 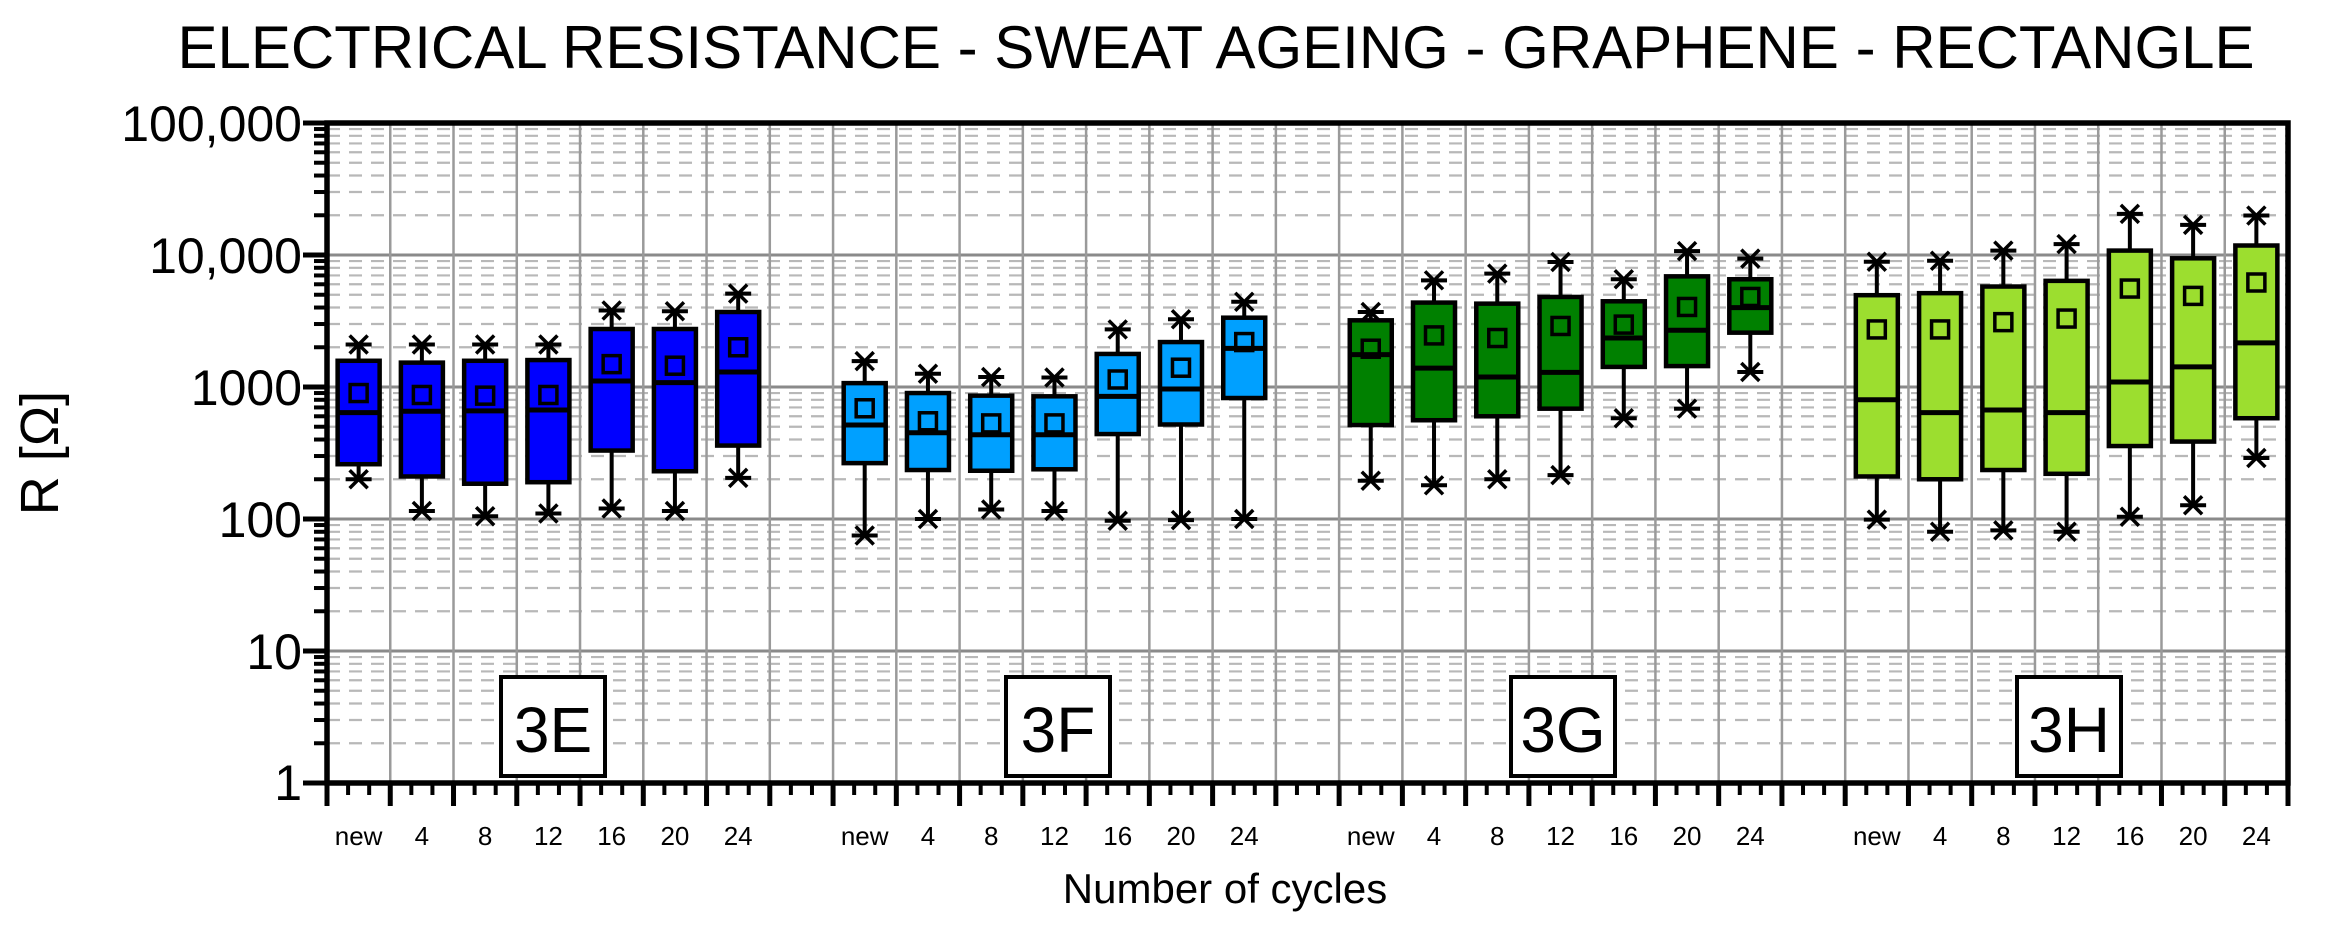 What do you see at coordinates (1750, 836) in the screenshot?
I see `x-tick-label: 24` at bounding box center [1750, 836].